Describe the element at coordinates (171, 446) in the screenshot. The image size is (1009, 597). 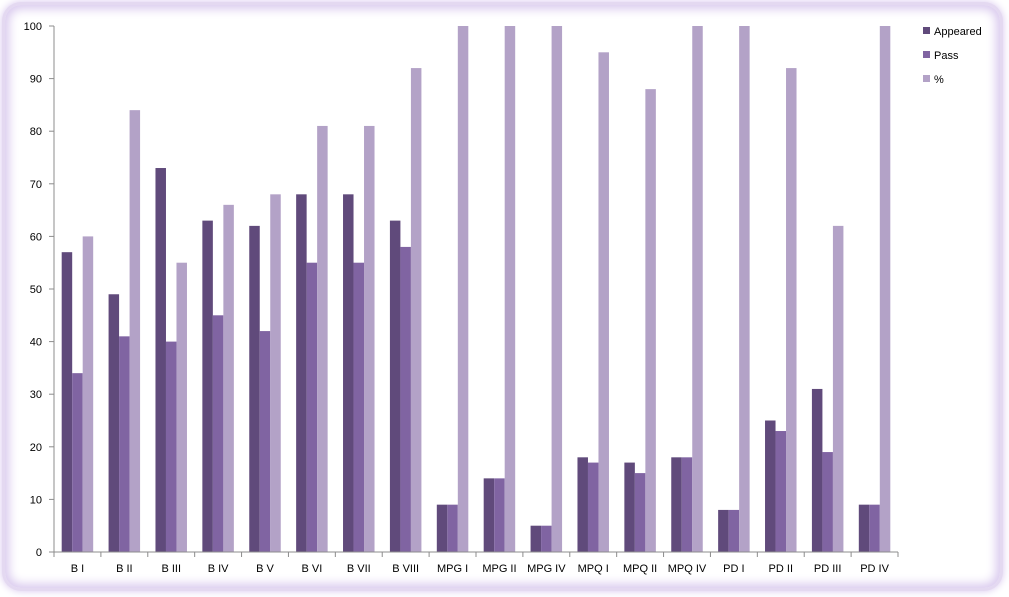
I see `bar-pass-b-iii` at that location.